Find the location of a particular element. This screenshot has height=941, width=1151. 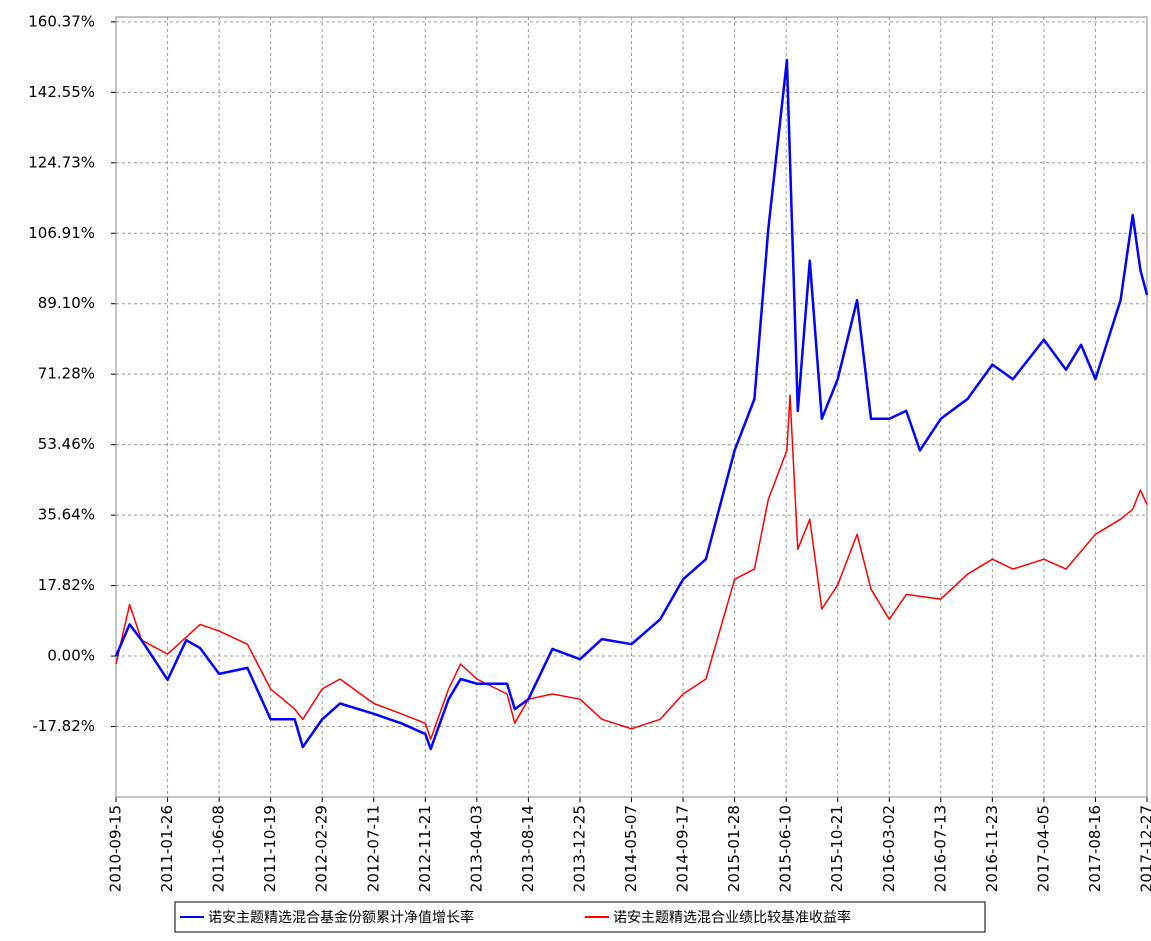

y-tick-label: 106.91% is located at coordinates (61, 233).